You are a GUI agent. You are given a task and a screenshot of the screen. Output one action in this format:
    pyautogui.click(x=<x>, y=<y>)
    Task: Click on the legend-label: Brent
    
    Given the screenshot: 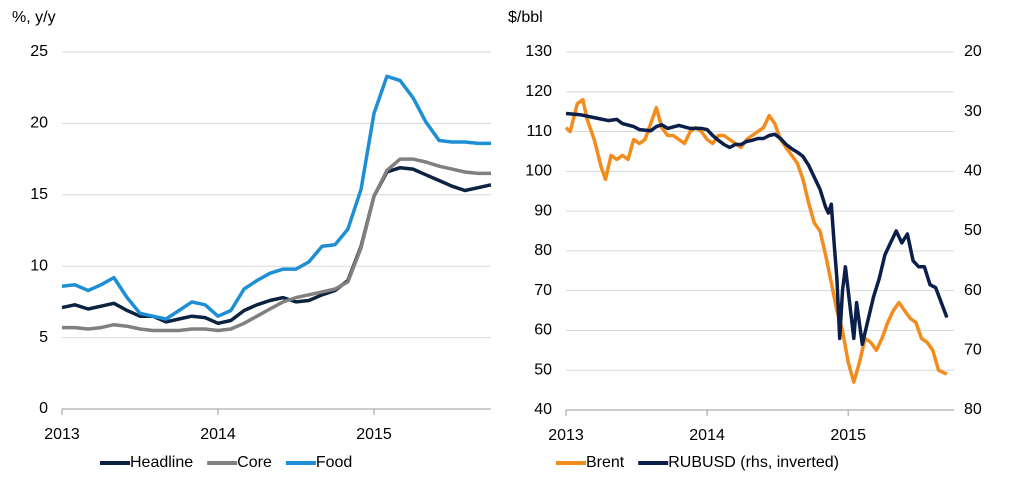 What is the action you would take?
    pyautogui.click(x=605, y=462)
    